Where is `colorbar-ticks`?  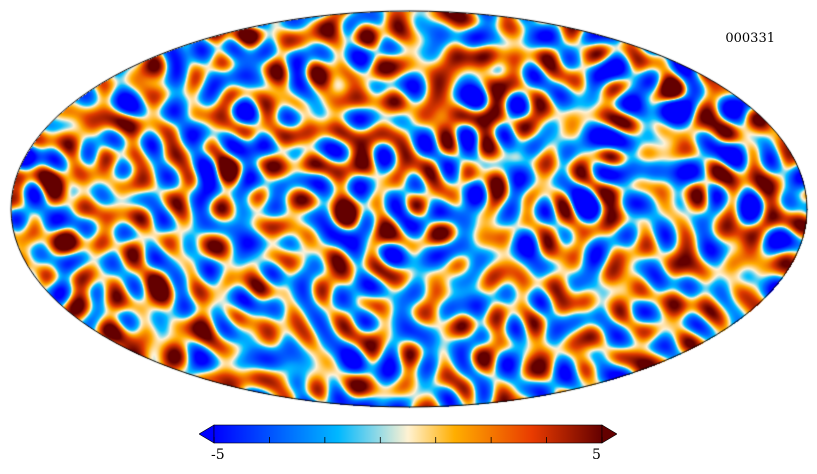 colorbar-ticks is located at coordinates (408, 440).